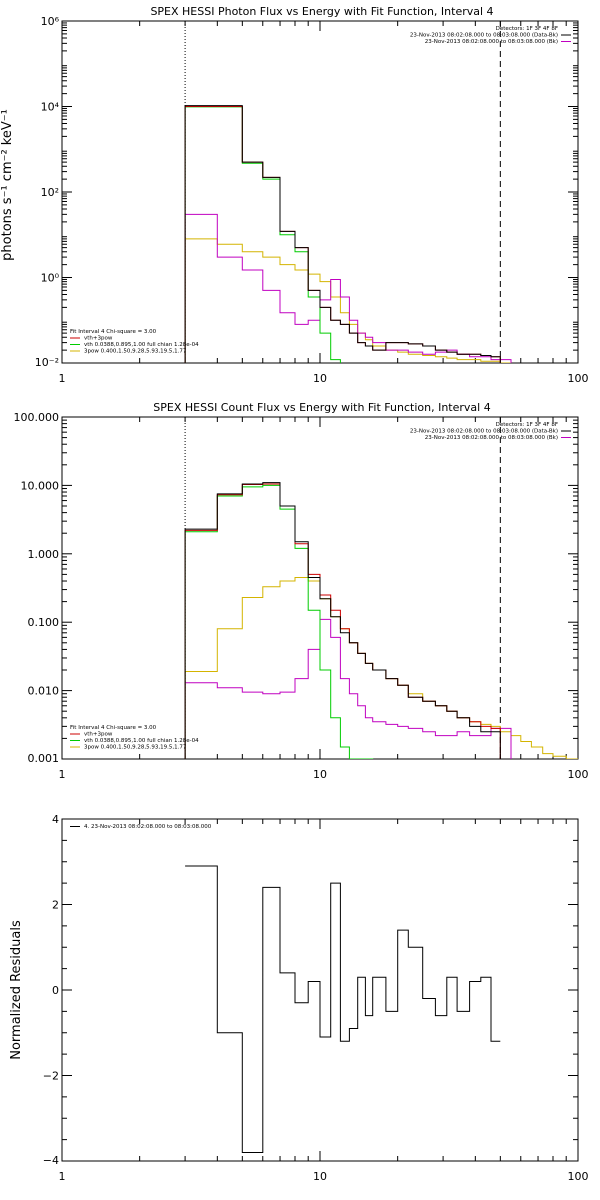 The image size is (600, 1200). I want to click on y-tick-label: 0.010, so click(44, 691).